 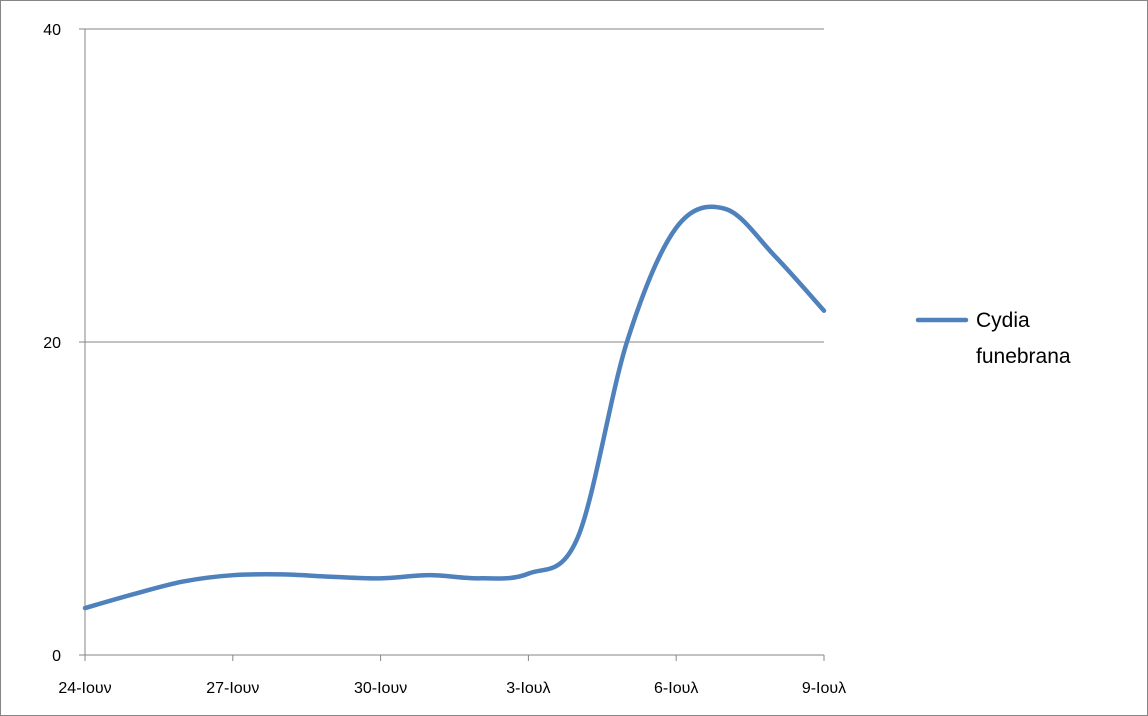 What do you see at coordinates (84, 688) in the screenshot?
I see `x-tick-label: 24-Ιουν` at bounding box center [84, 688].